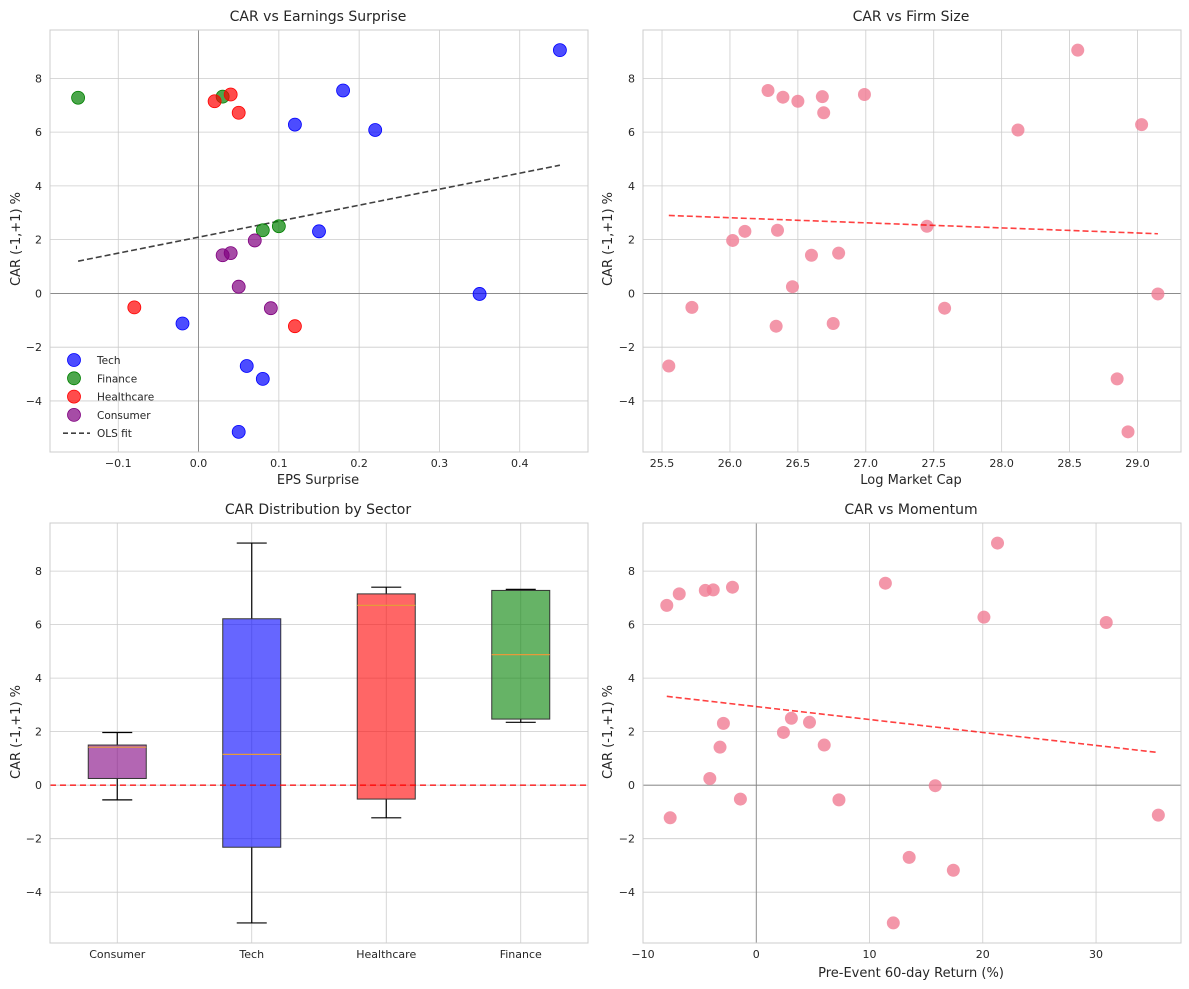  Describe the element at coordinates (1069, 463) in the screenshot. I see `x-tick-label: 28.5` at that location.